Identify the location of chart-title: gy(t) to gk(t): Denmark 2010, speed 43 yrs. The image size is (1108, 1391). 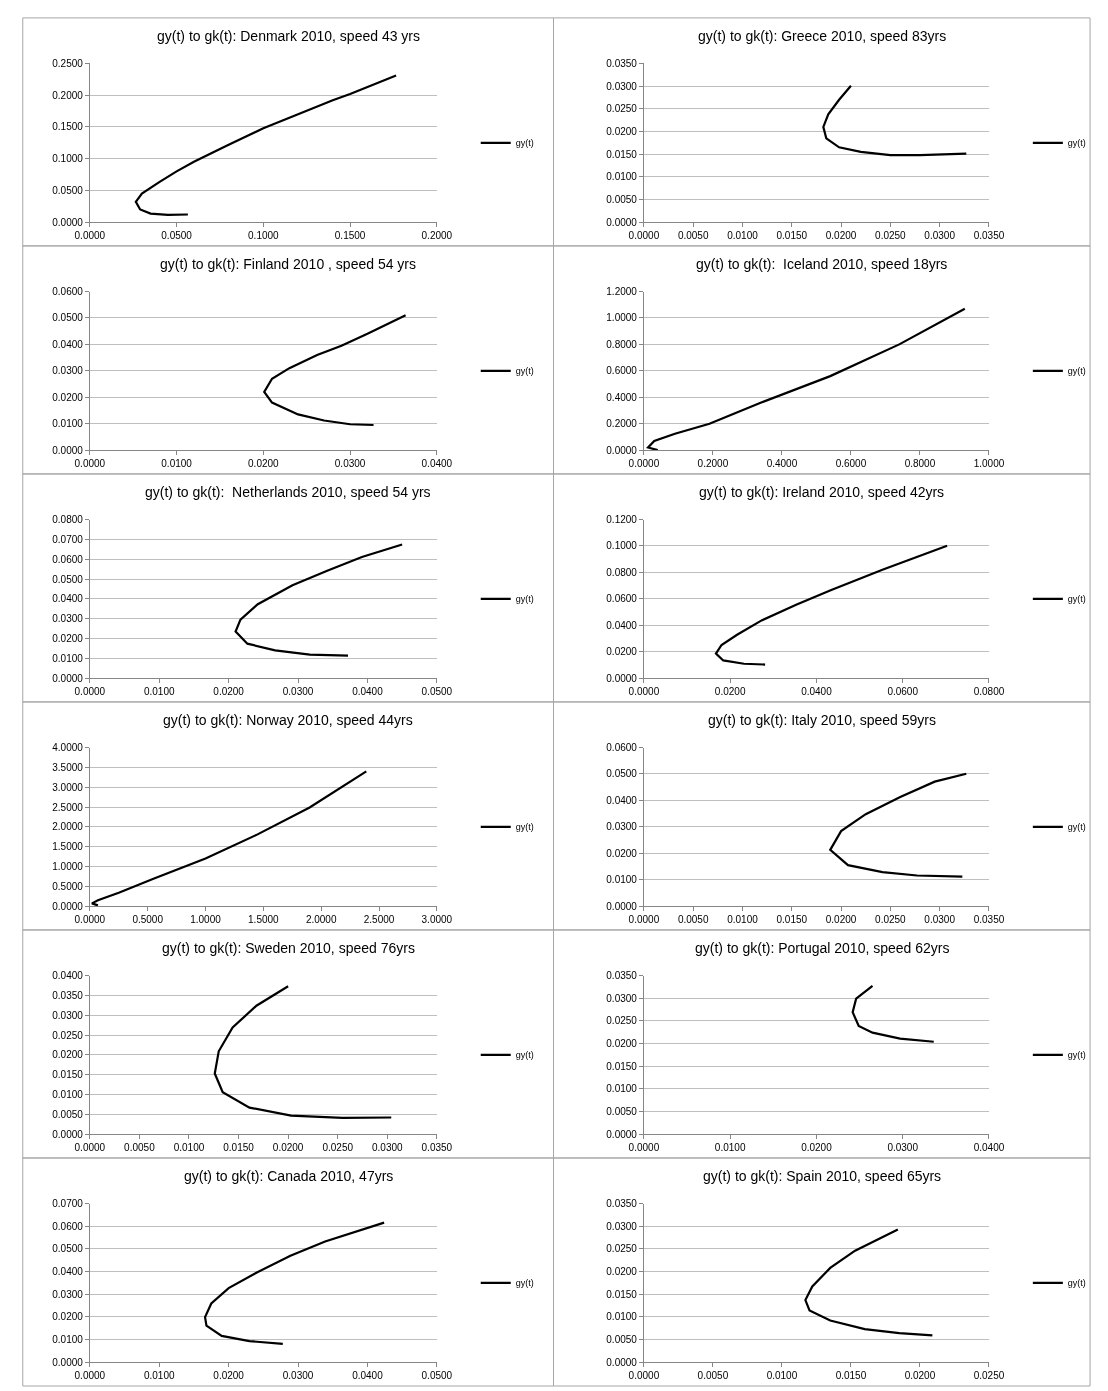
(288, 36).